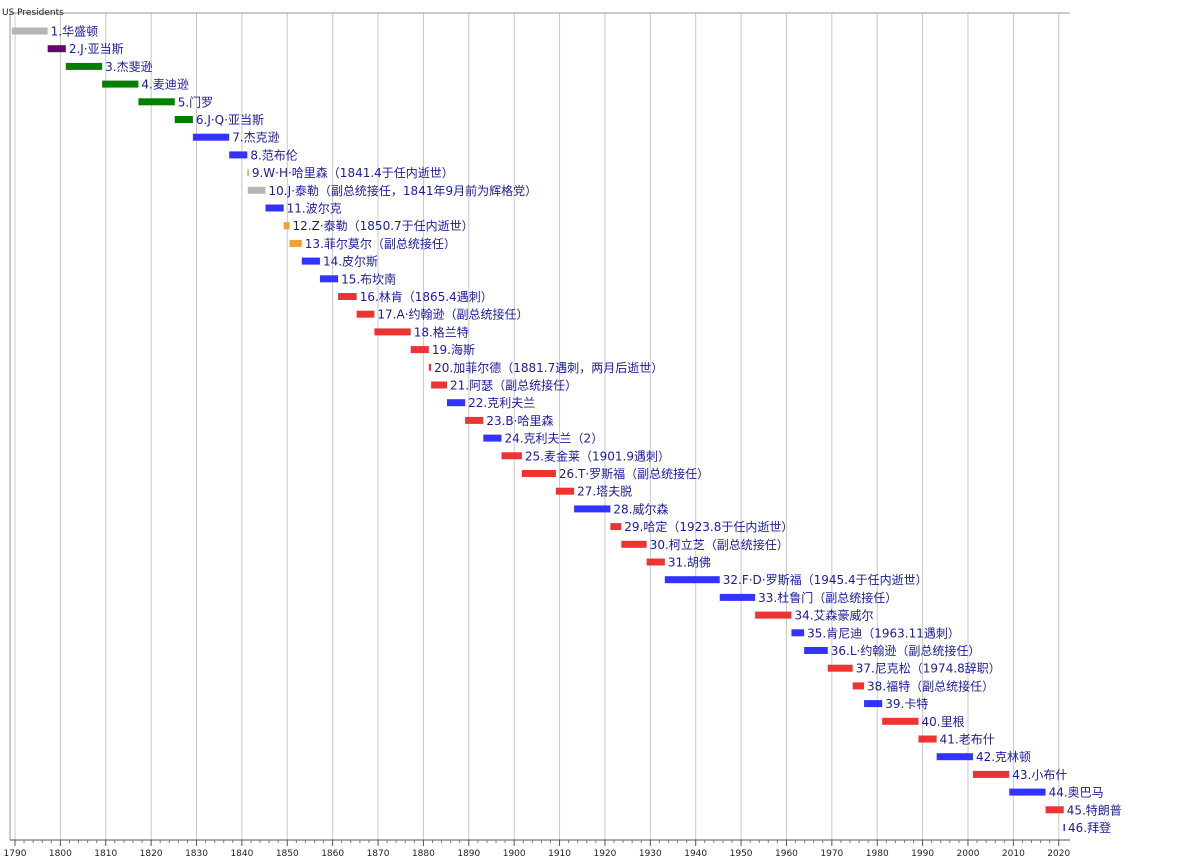 This screenshot has height=858, width=1200. Describe the element at coordinates (105, 853) in the screenshot. I see `tick-label: 1810` at that location.